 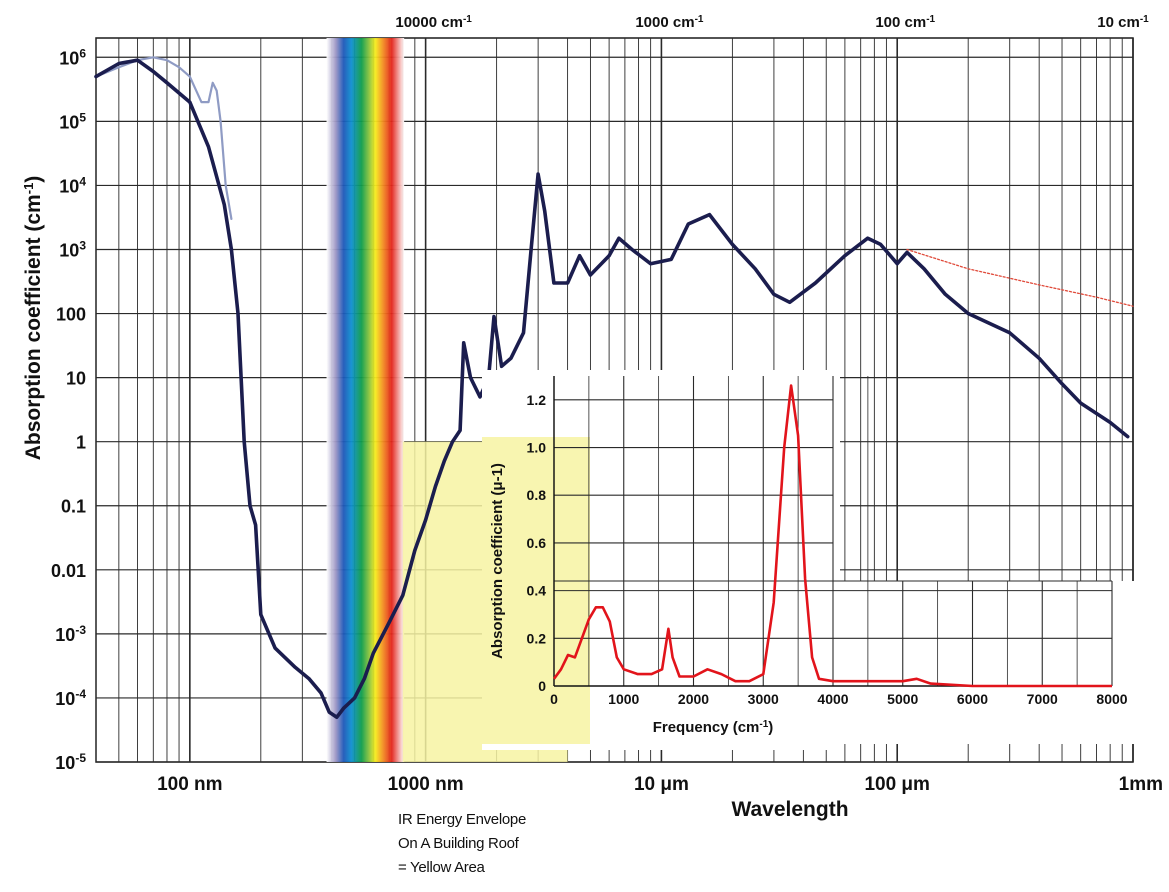 What do you see at coordinates (789, 809) in the screenshot?
I see `x-axis-title: Wavelength` at bounding box center [789, 809].